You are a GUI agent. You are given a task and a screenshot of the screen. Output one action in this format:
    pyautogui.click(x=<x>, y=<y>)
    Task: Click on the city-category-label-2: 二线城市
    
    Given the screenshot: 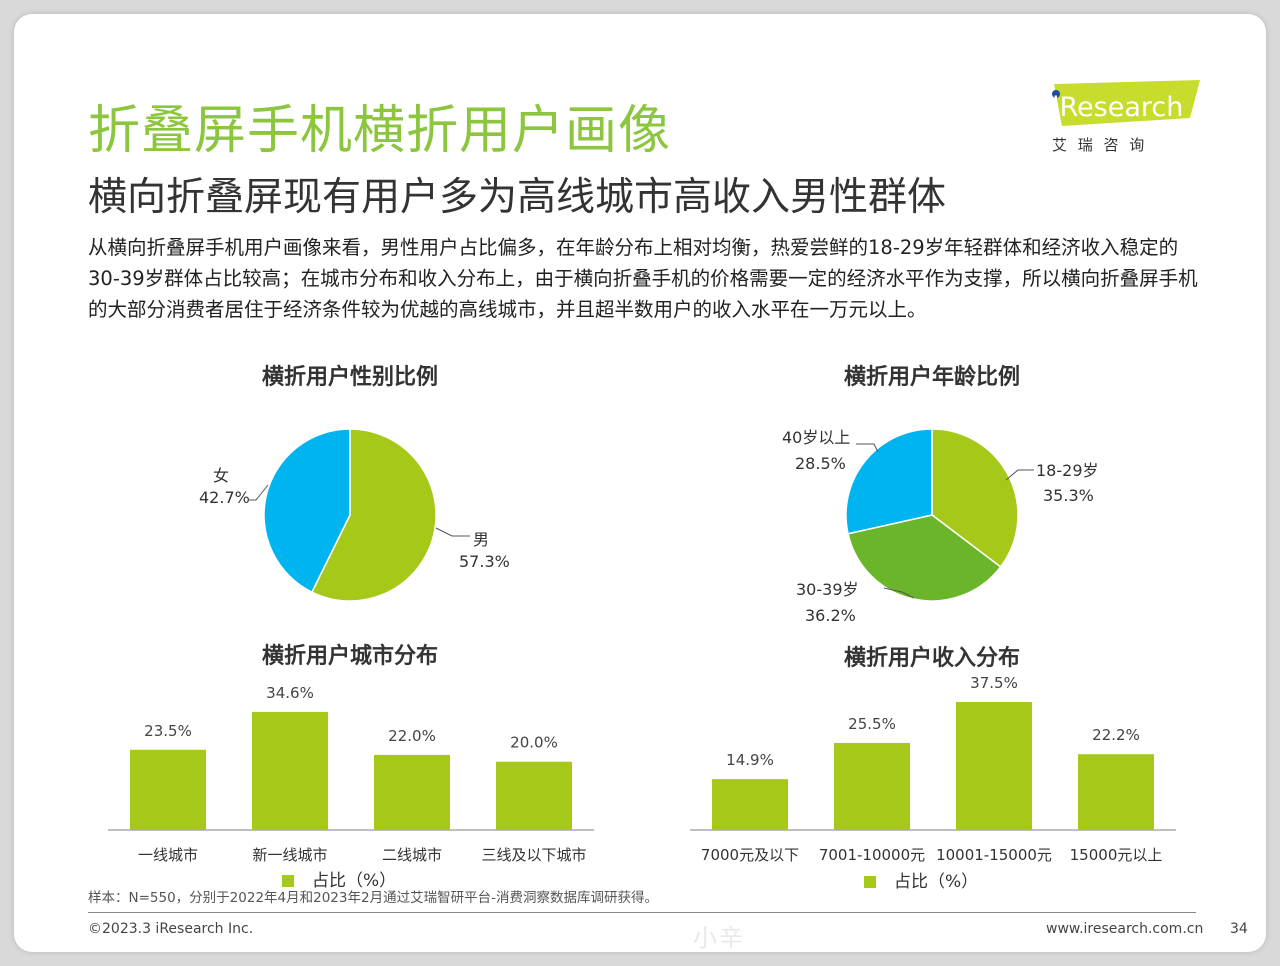 What is the action you would take?
    pyautogui.click(x=412, y=855)
    